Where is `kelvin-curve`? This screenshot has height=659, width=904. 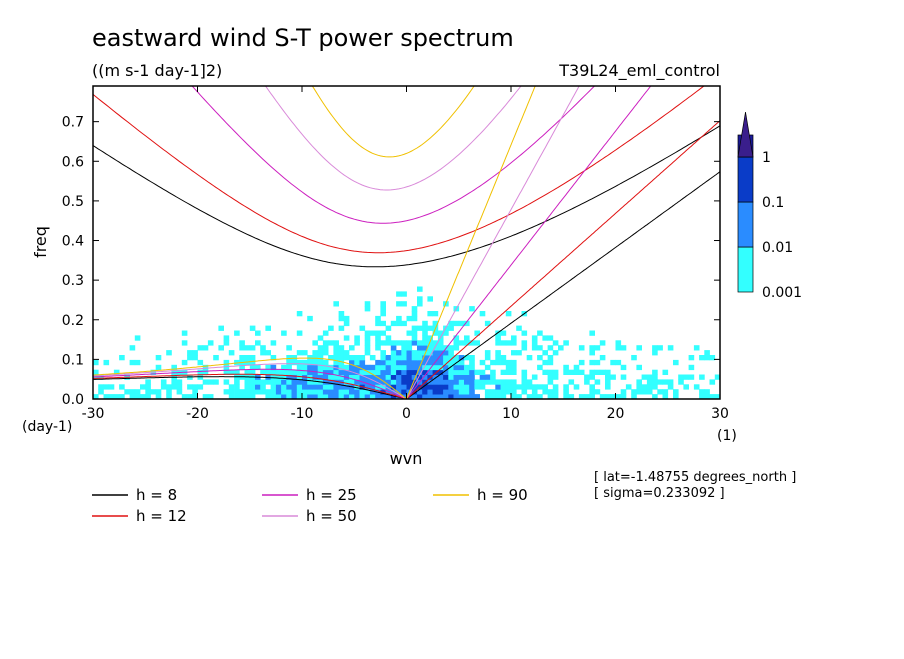 kelvin-curve is located at coordinates (471, 242).